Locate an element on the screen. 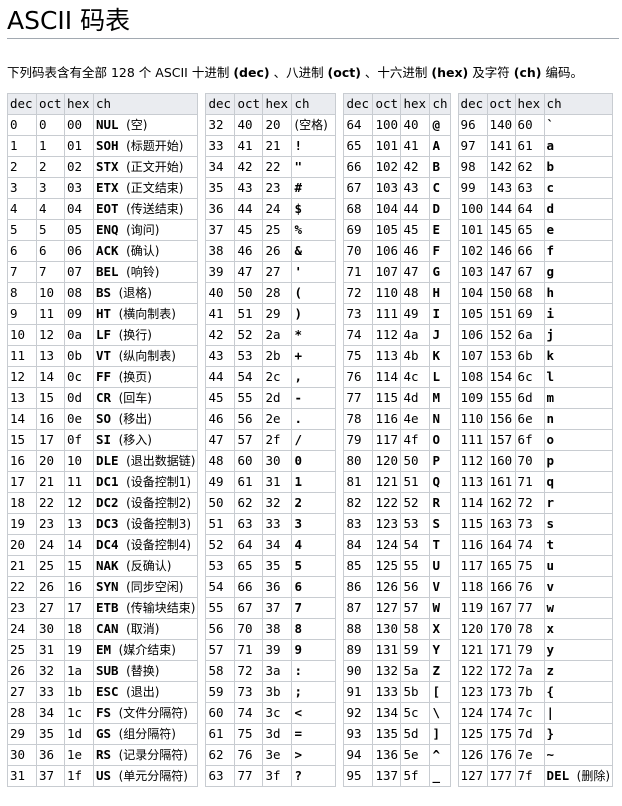 The width and height of the screenshot is (622, 806). char-symbol: 3 is located at coordinates (298, 523).